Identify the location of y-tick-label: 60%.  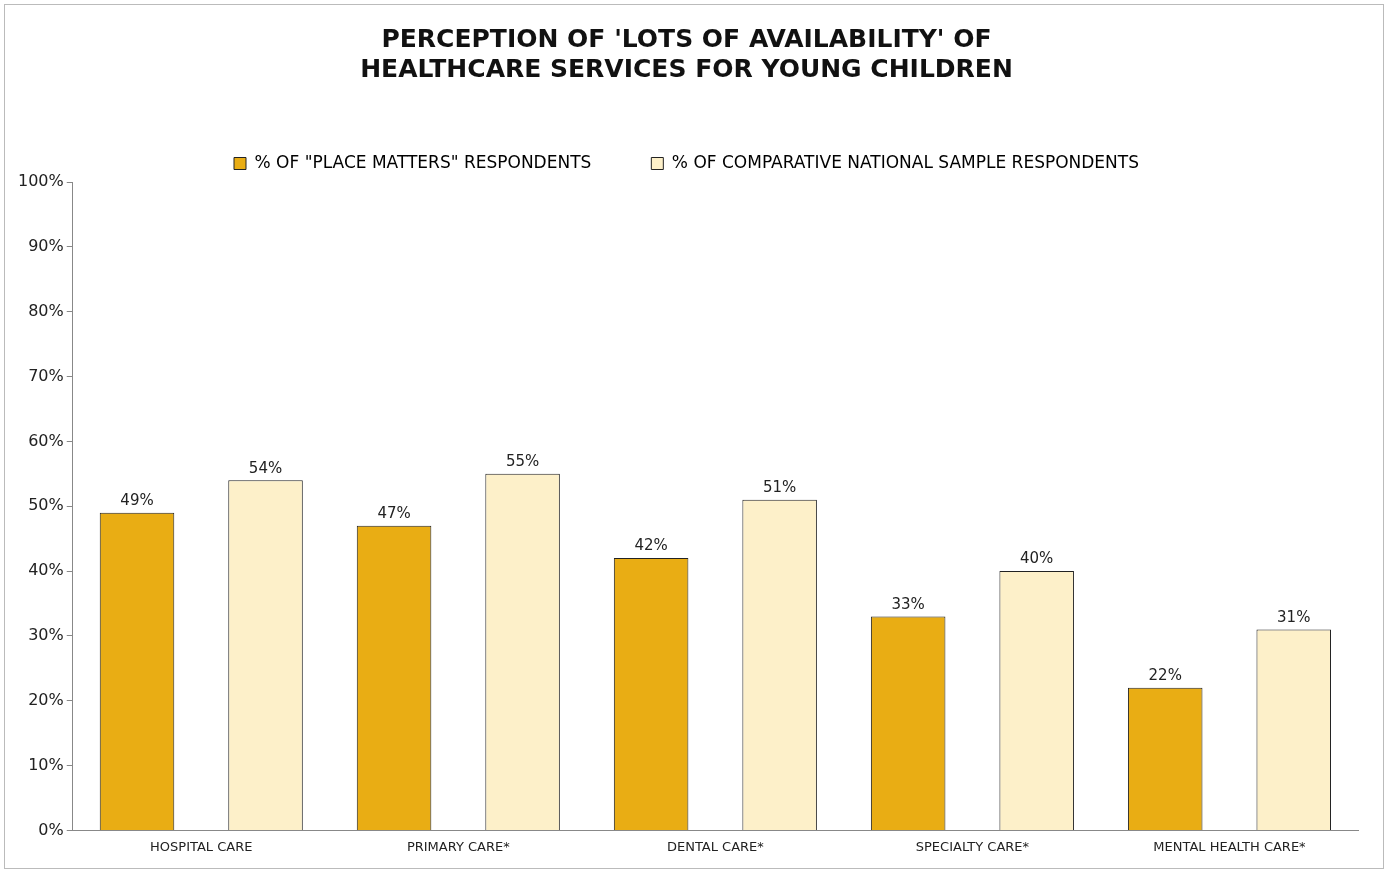
(46, 440).